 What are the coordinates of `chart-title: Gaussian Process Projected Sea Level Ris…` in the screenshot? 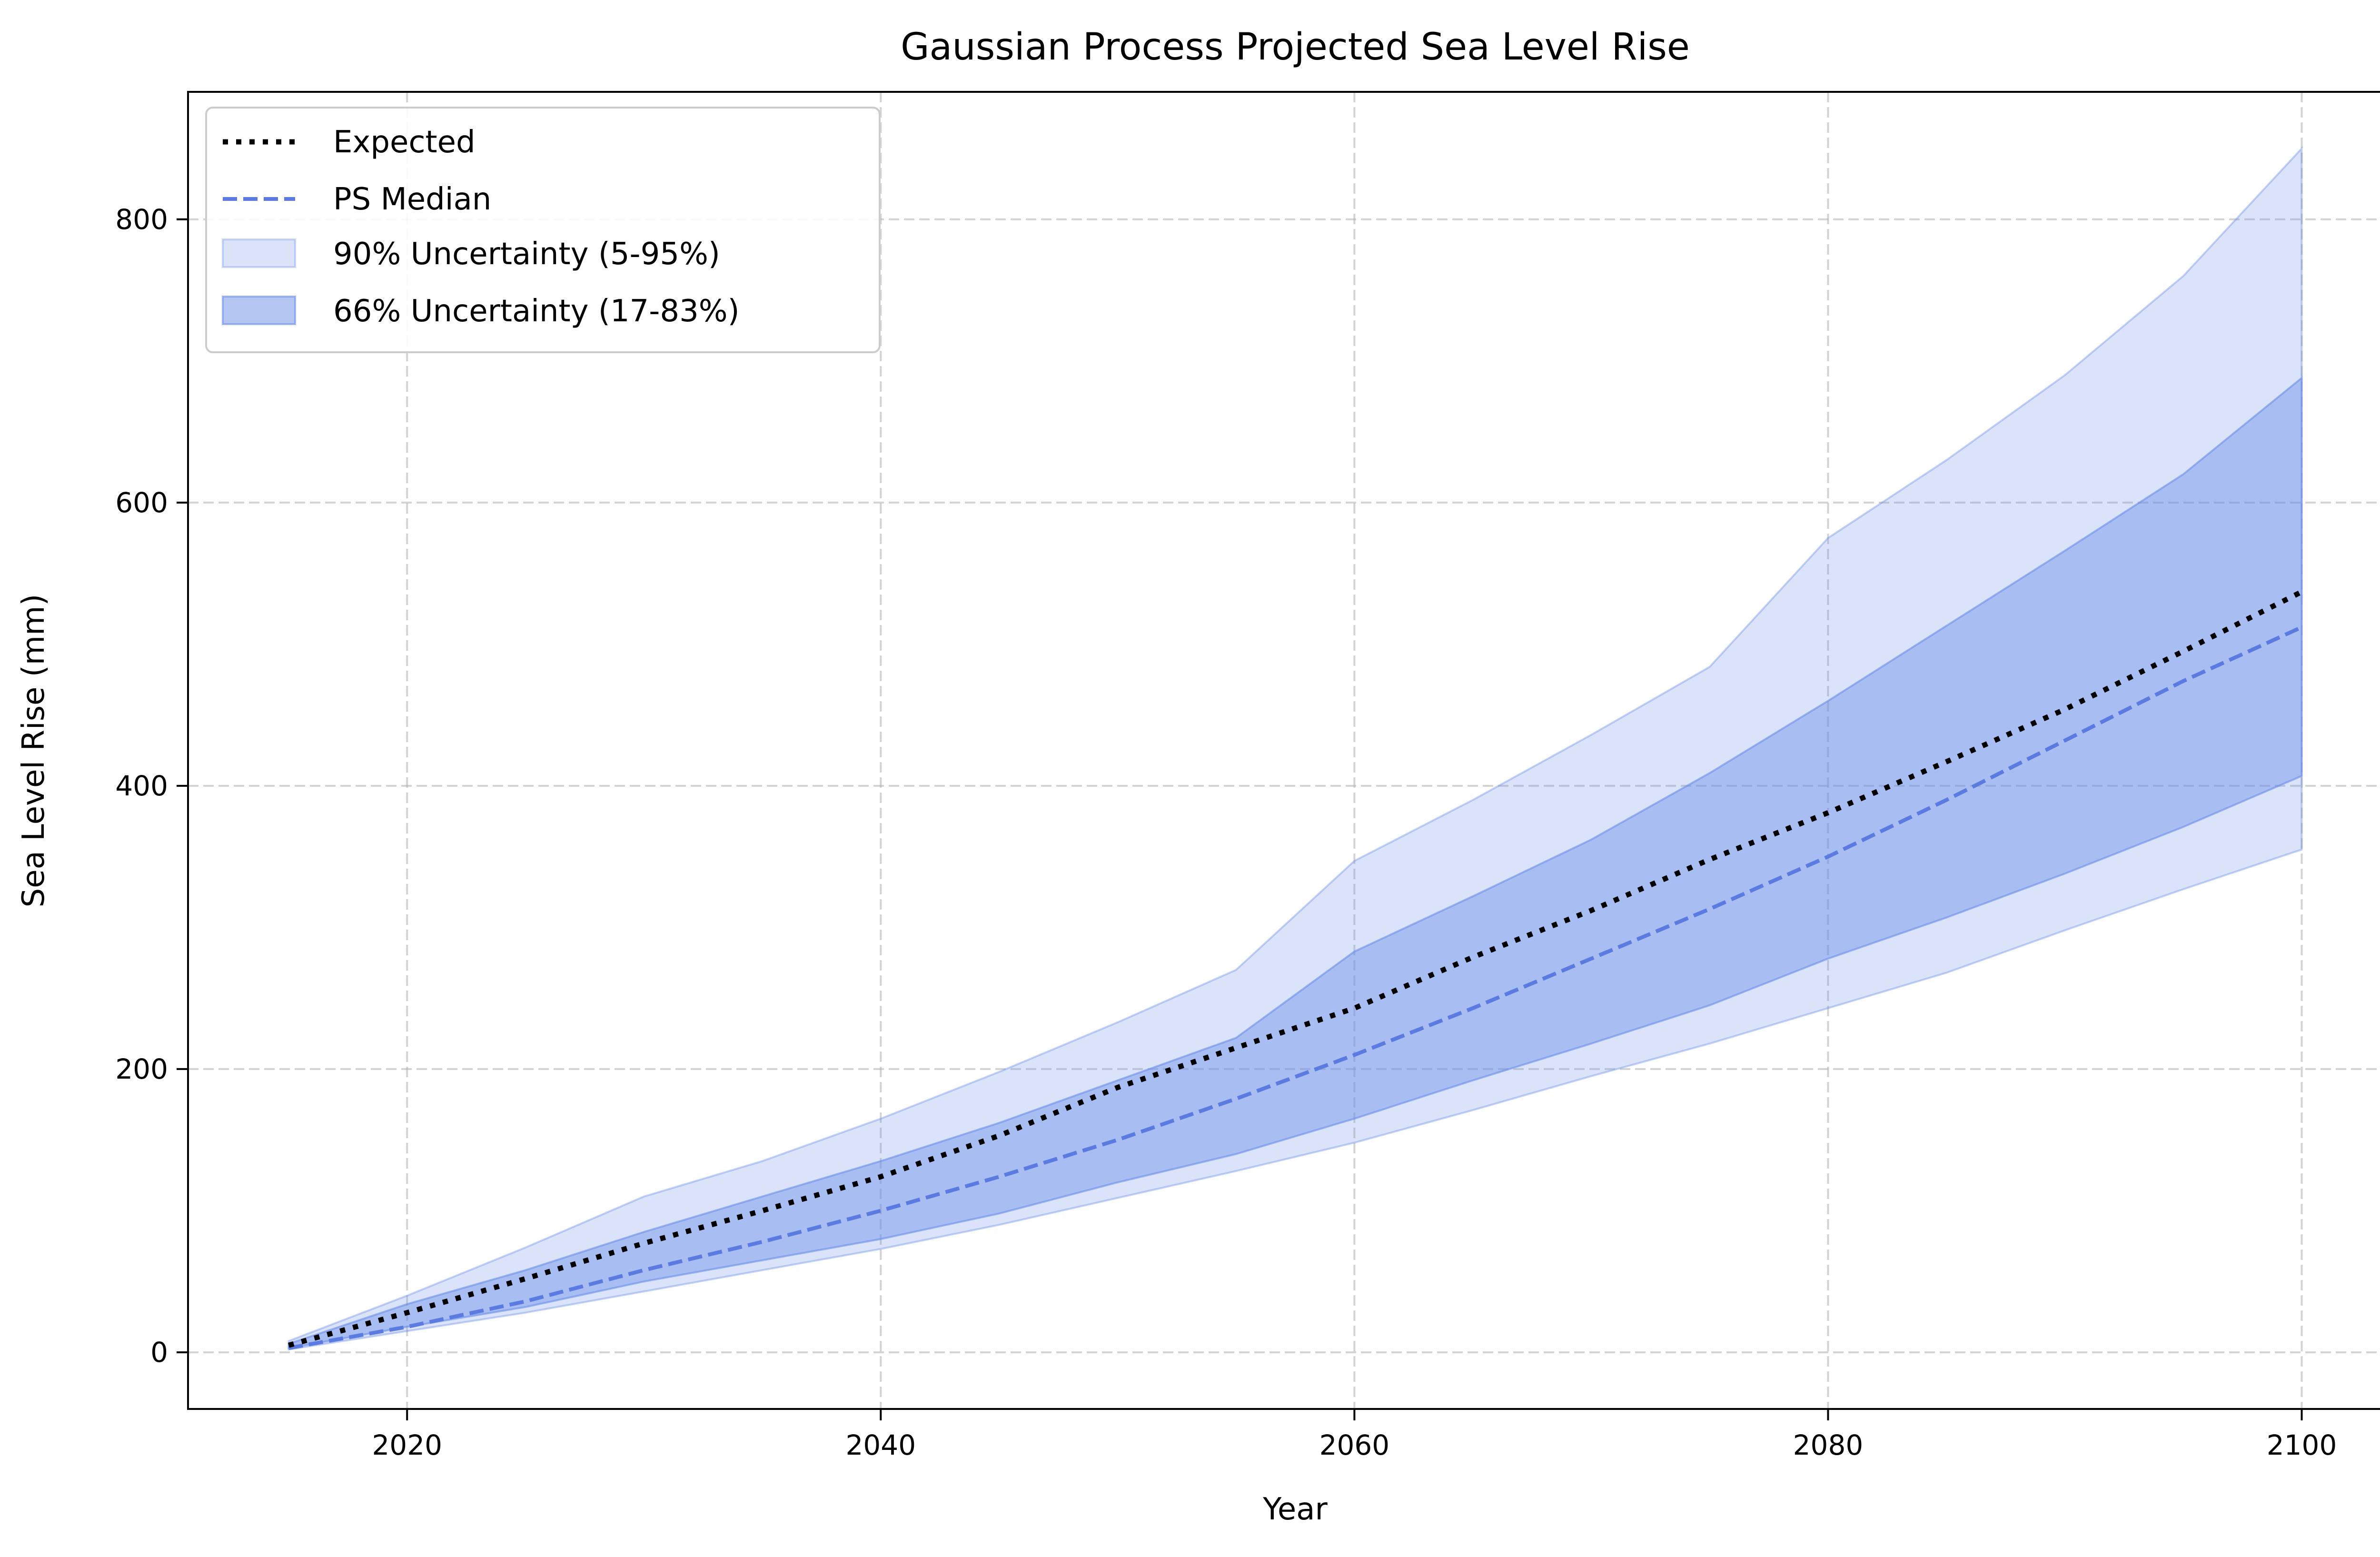 It's located at (1295, 47).